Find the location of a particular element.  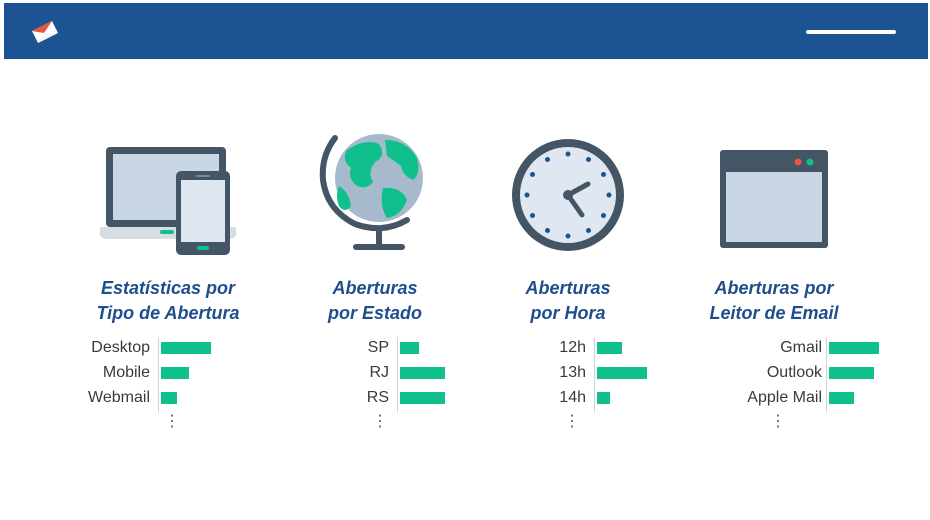

clock-icon is located at coordinates (568, 195).